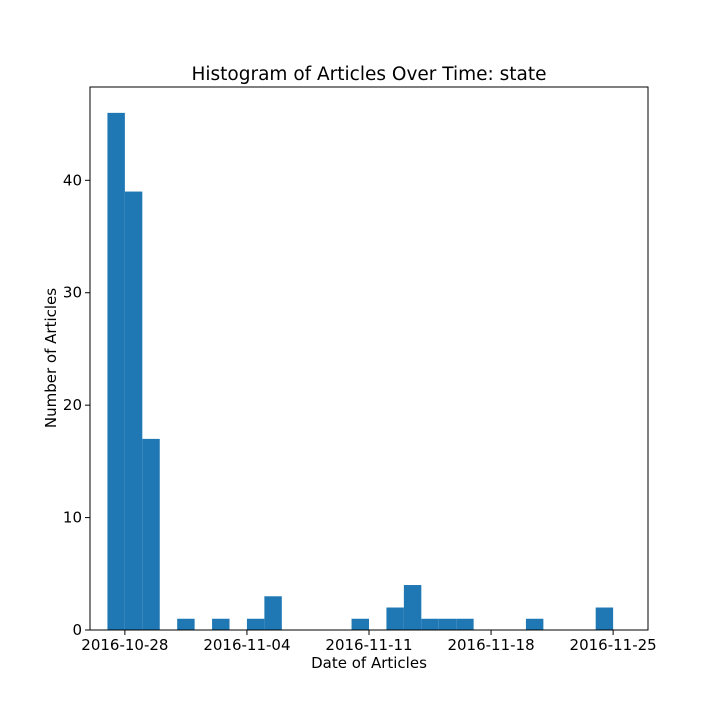 Image resolution: width=720 pixels, height=720 pixels. Describe the element at coordinates (72, 180) in the screenshot. I see `y-tick-label-4: 40` at that location.